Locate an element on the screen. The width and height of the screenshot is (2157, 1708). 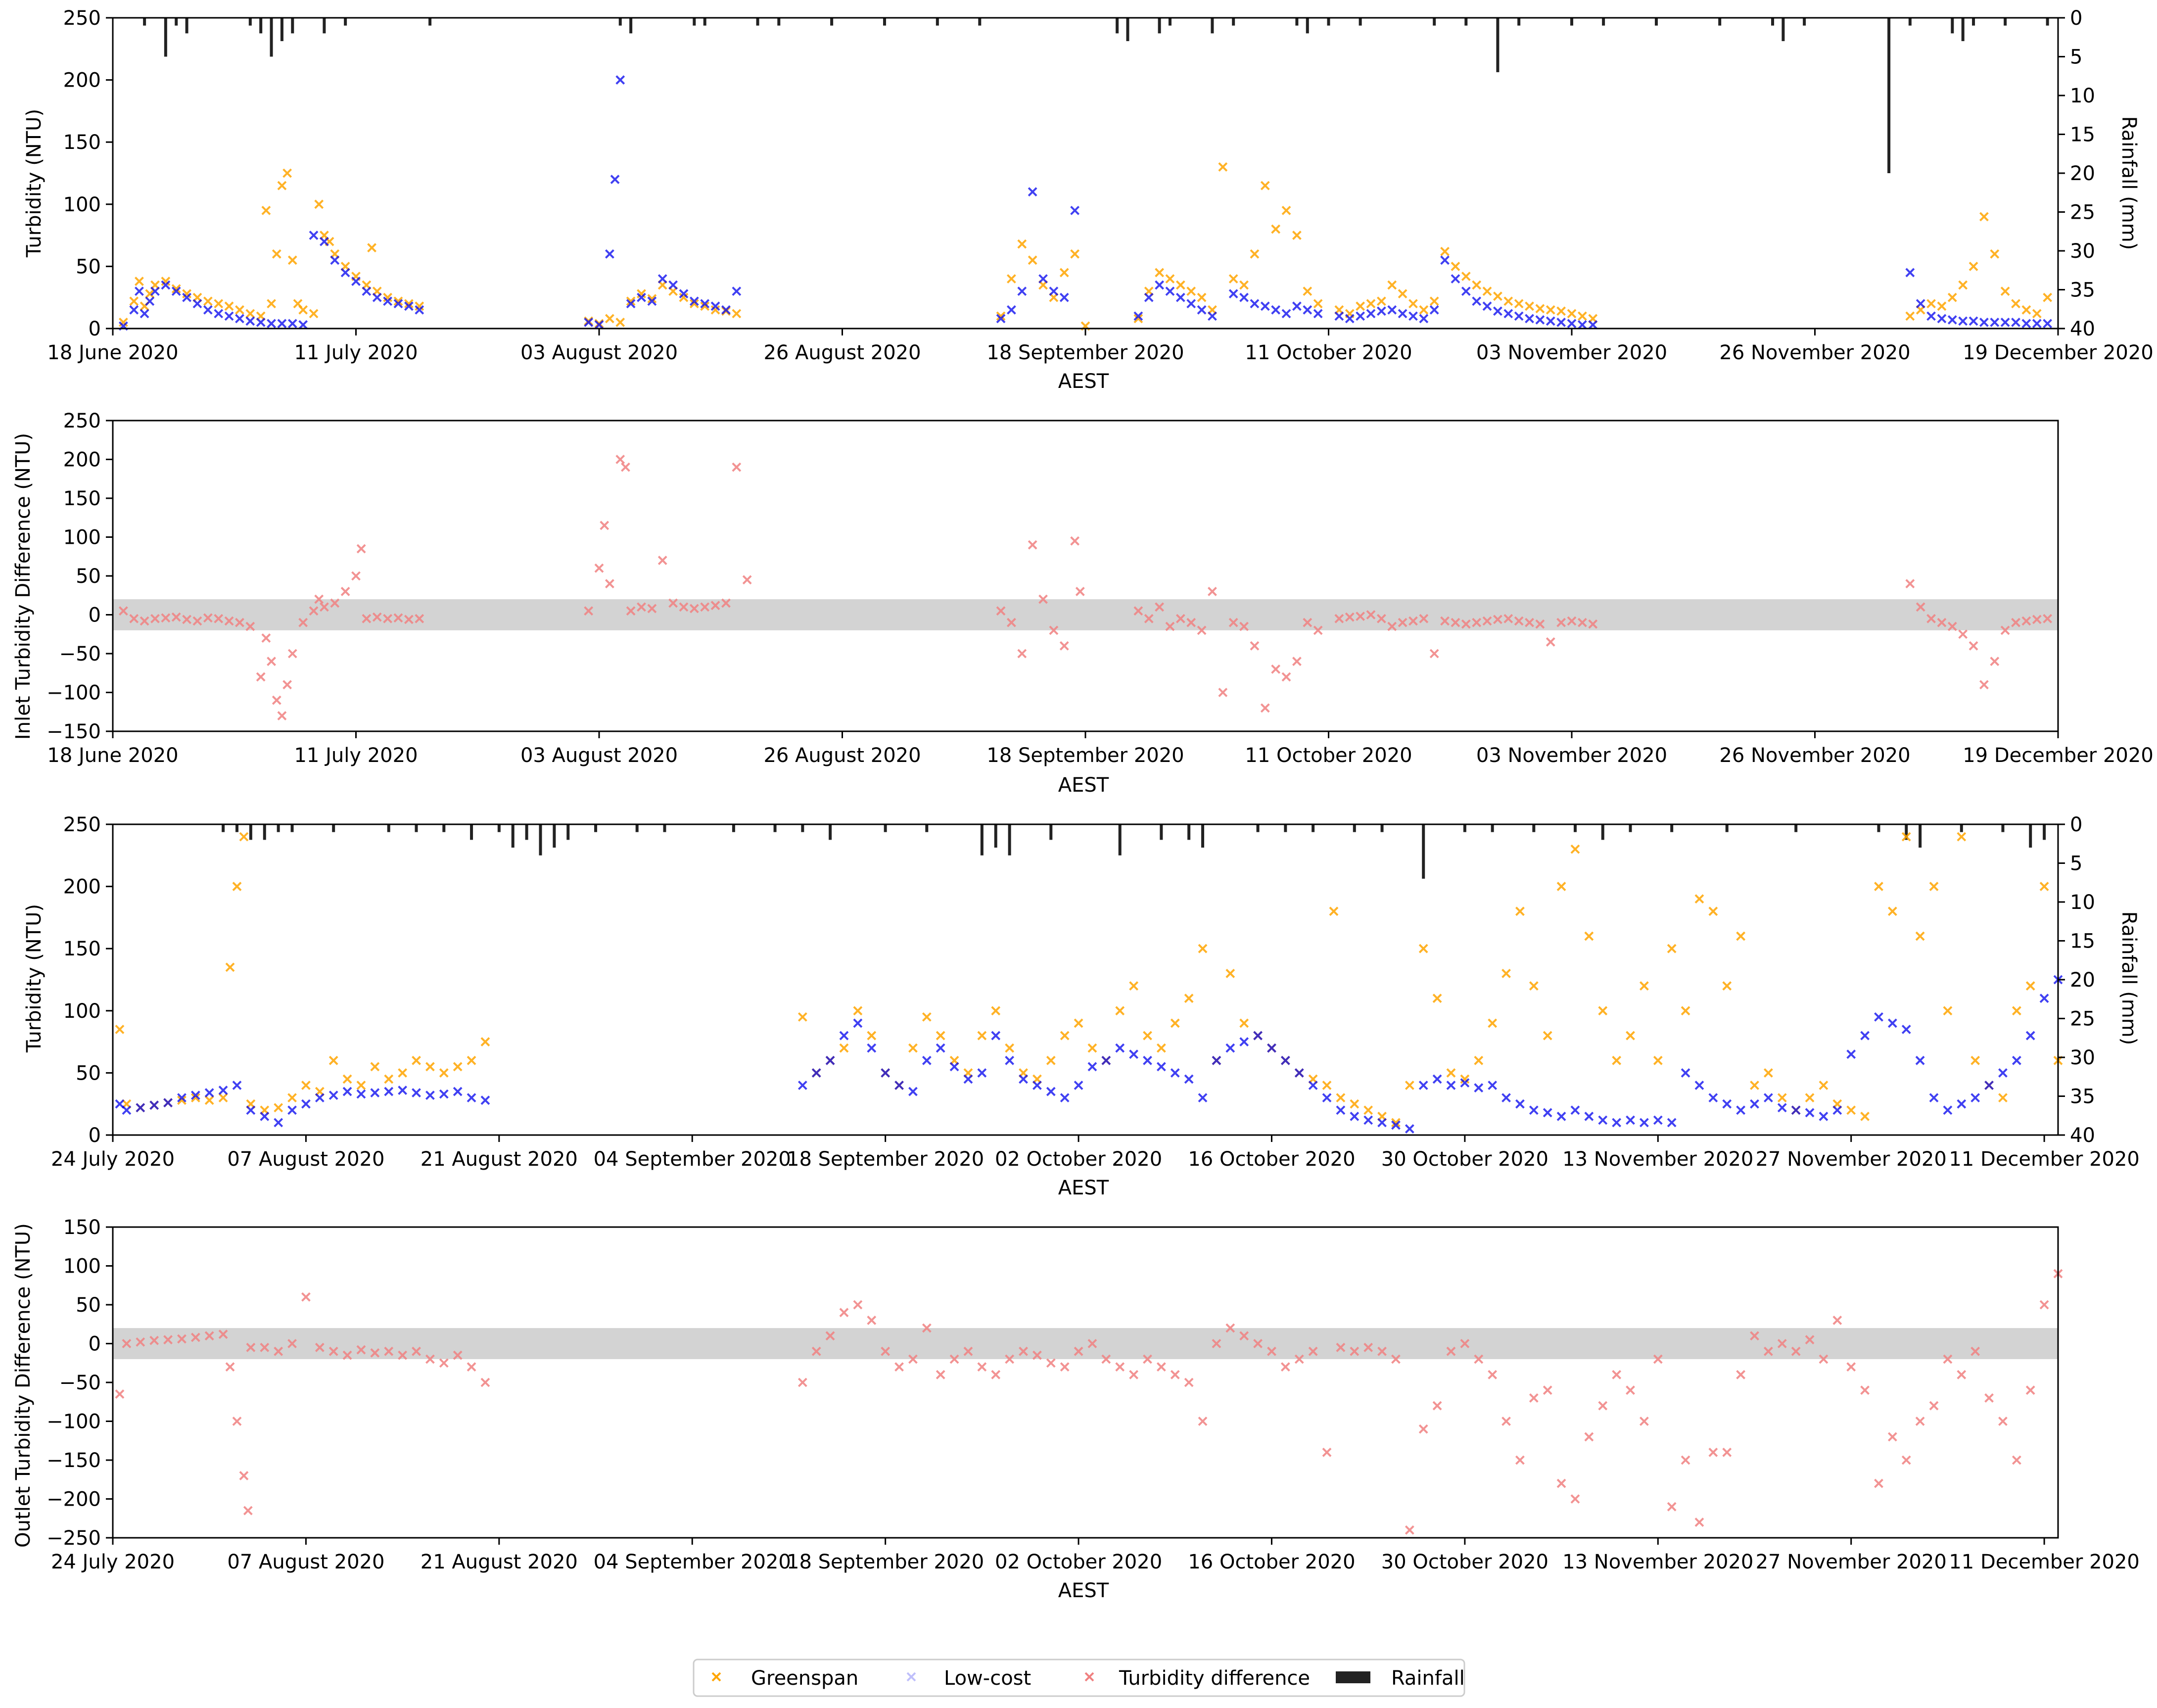
inlet-difference-xtick-label: 03 August 2020 is located at coordinates (599, 755).